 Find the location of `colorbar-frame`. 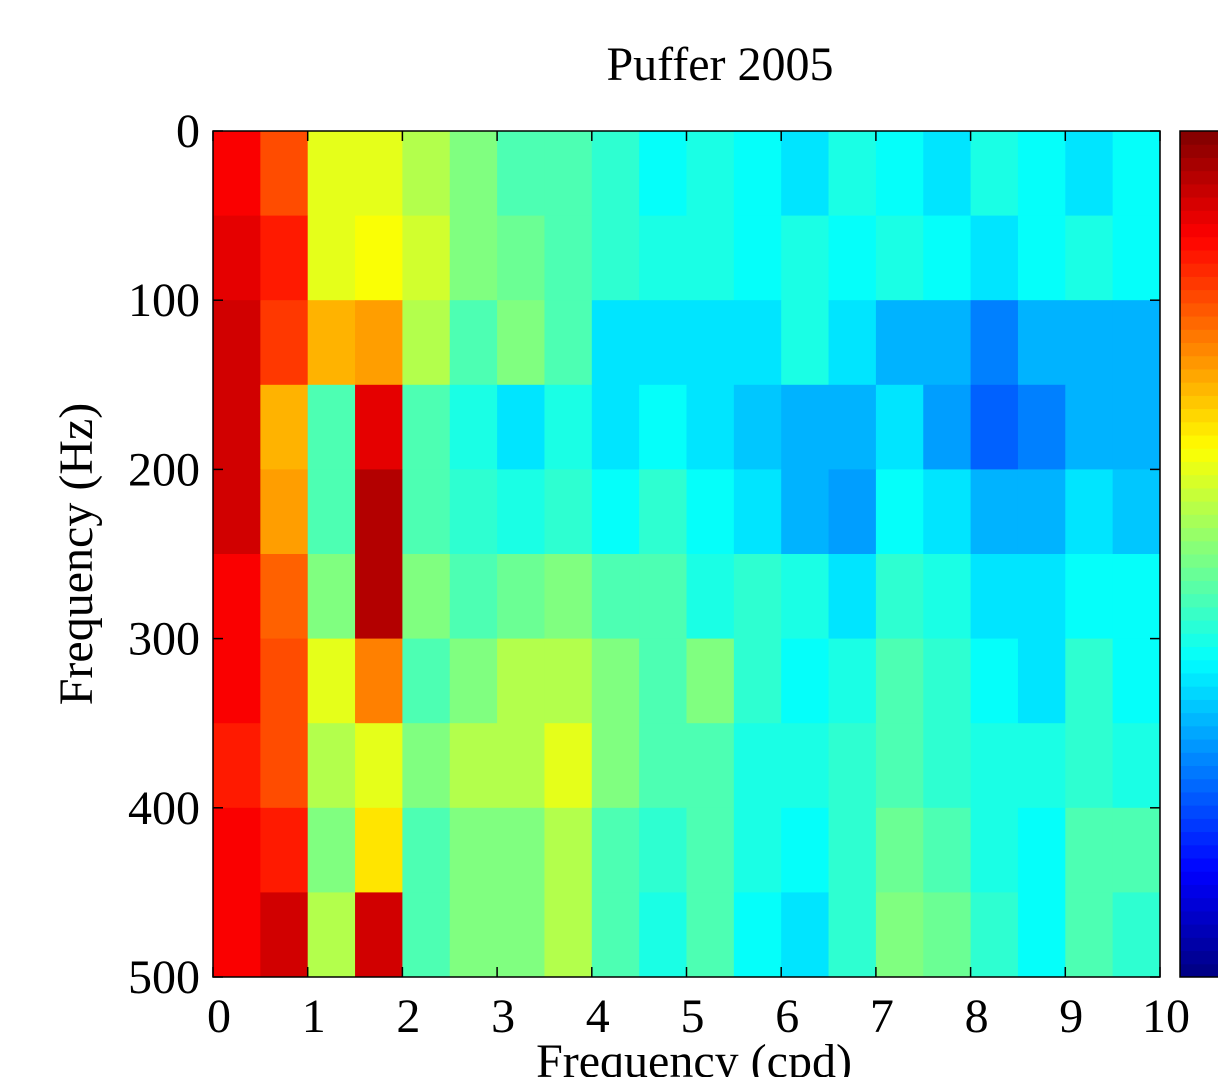

colorbar-frame is located at coordinates (1198, 554).